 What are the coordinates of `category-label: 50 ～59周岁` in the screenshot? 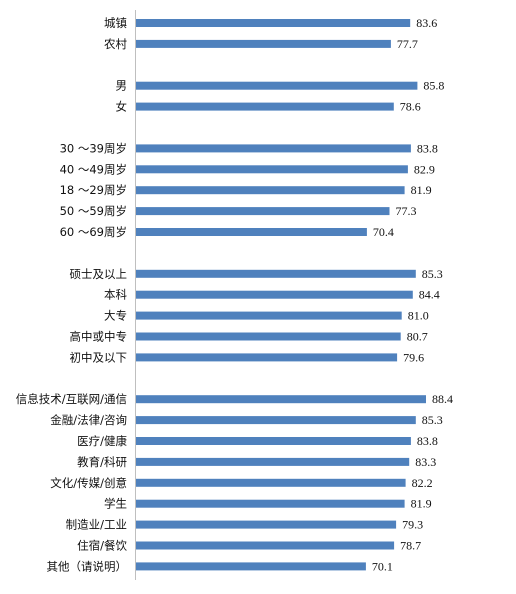 It's located at (93, 211).